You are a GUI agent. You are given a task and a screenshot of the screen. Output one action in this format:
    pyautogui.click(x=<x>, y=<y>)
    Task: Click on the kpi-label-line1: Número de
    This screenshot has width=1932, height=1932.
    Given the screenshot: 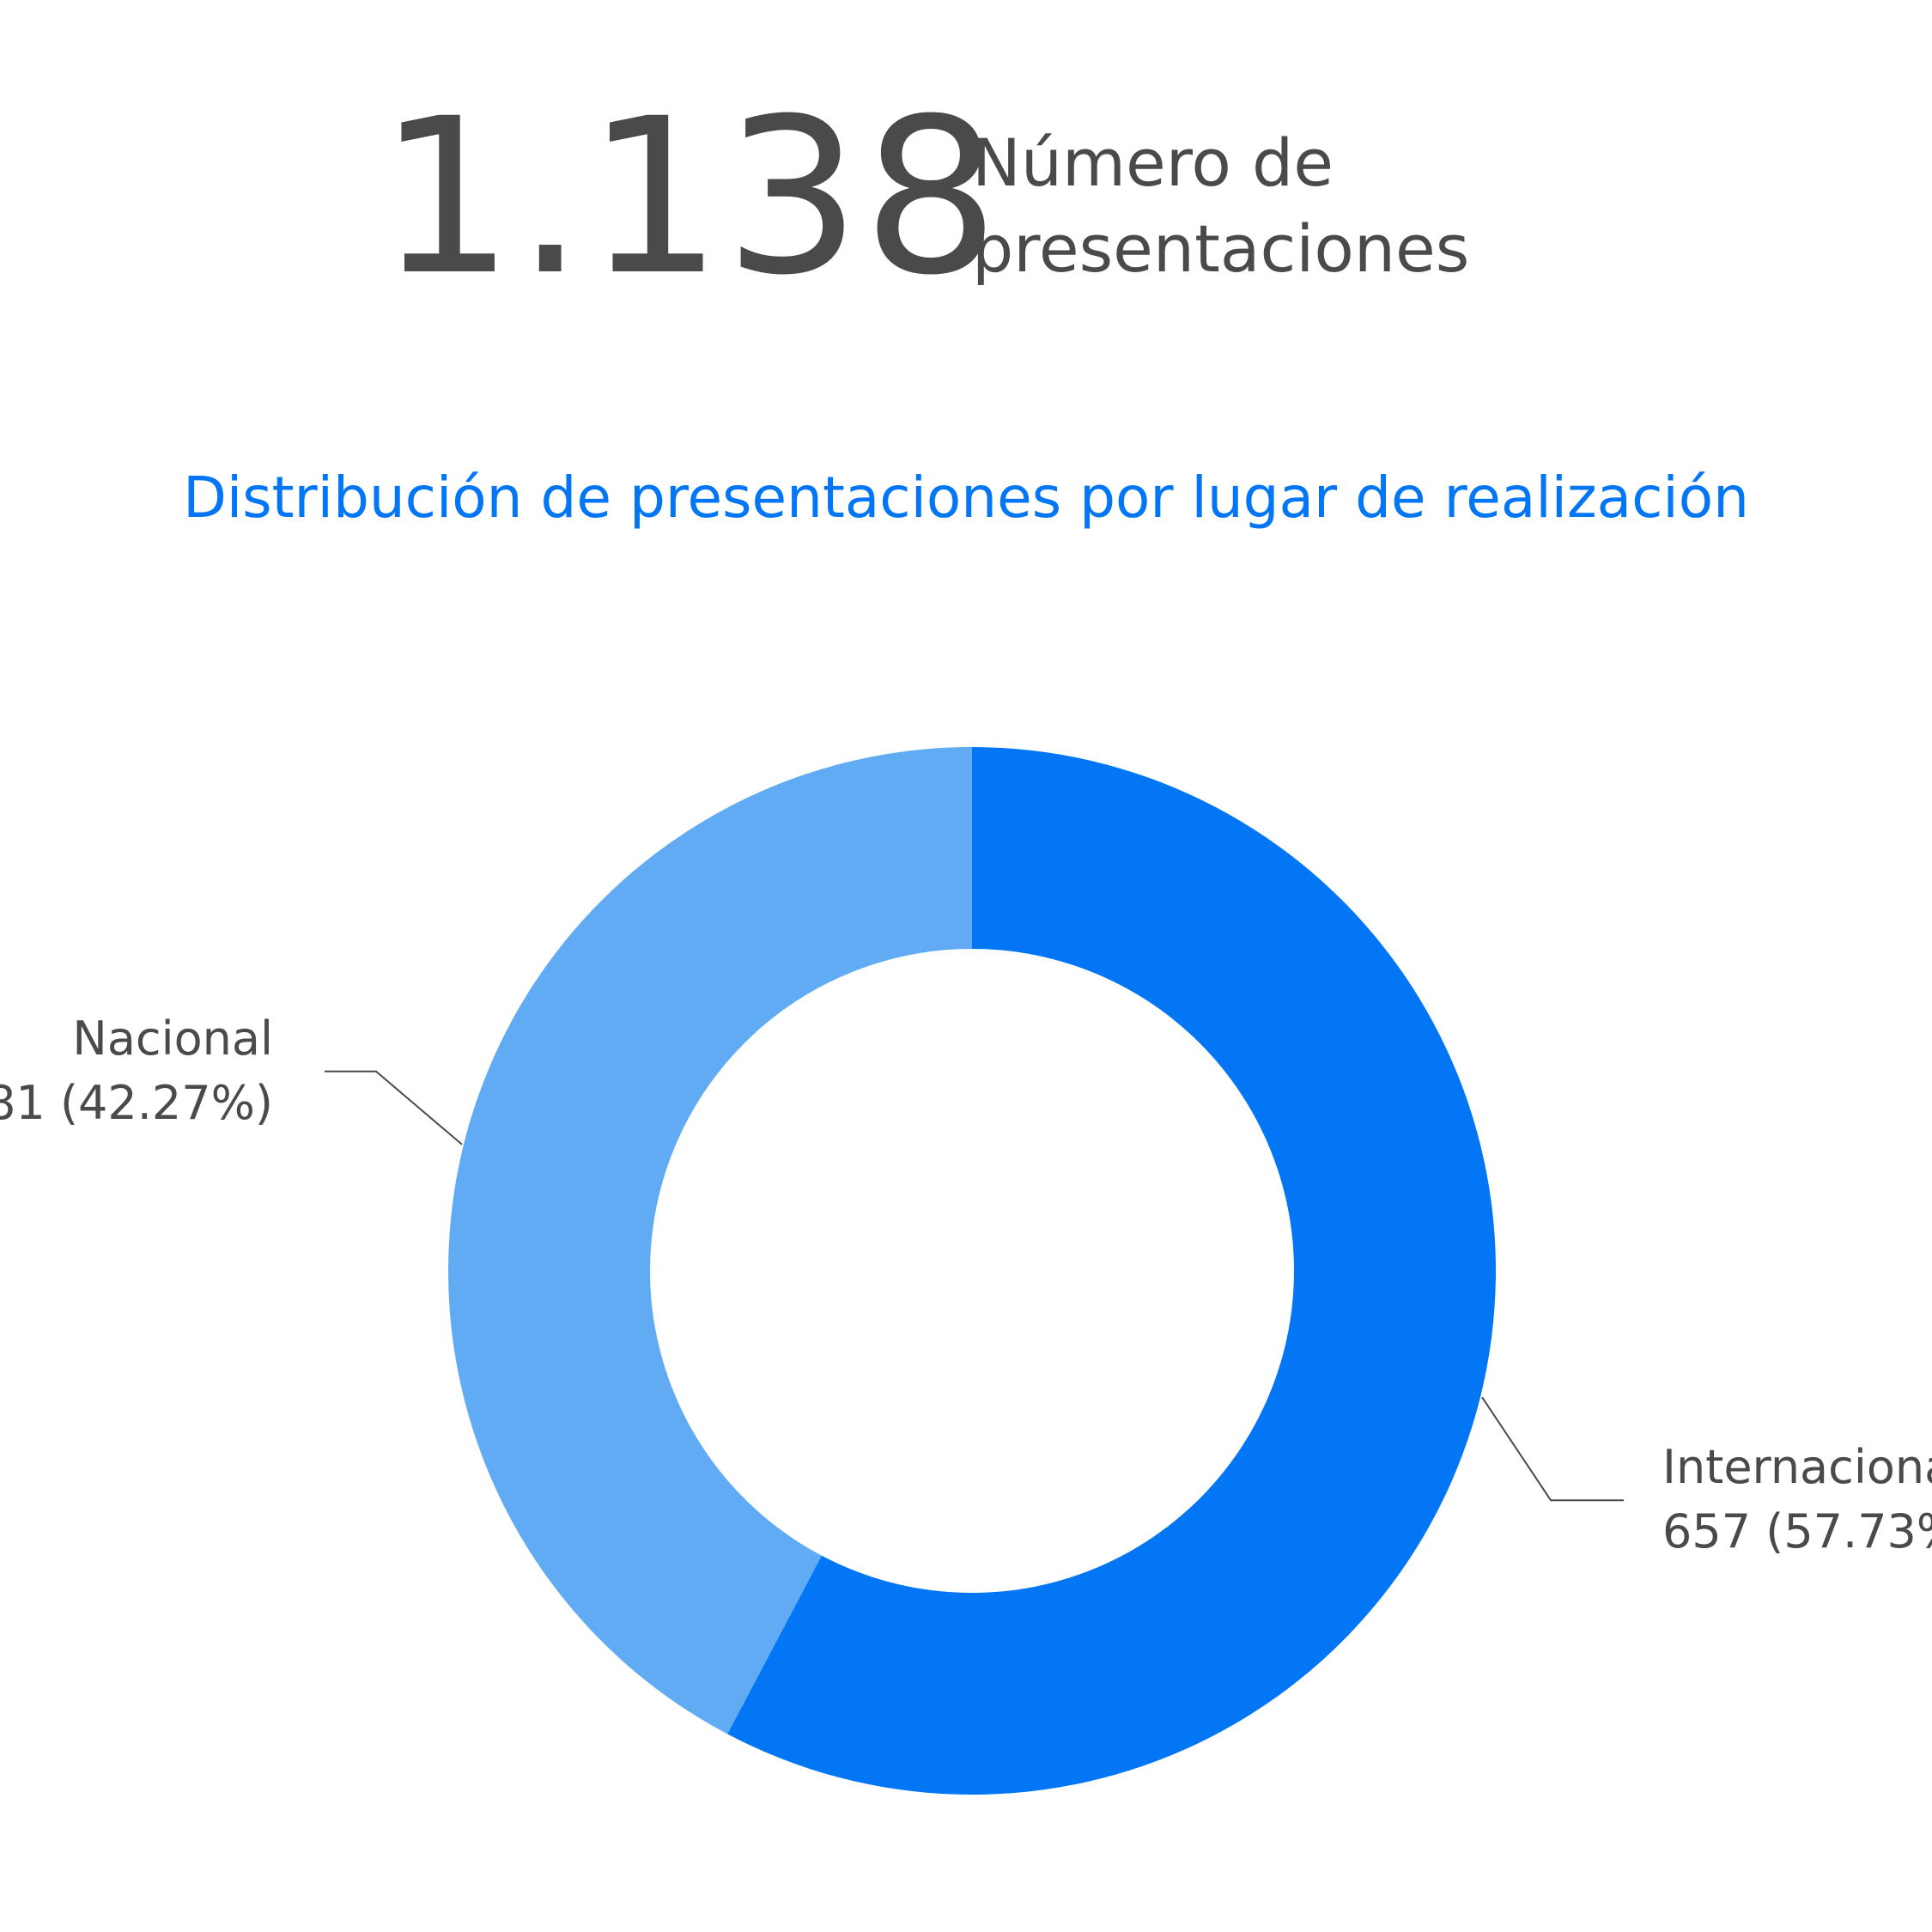 What is the action you would take?
    pyautogui.click(x=1153, y=163)
    